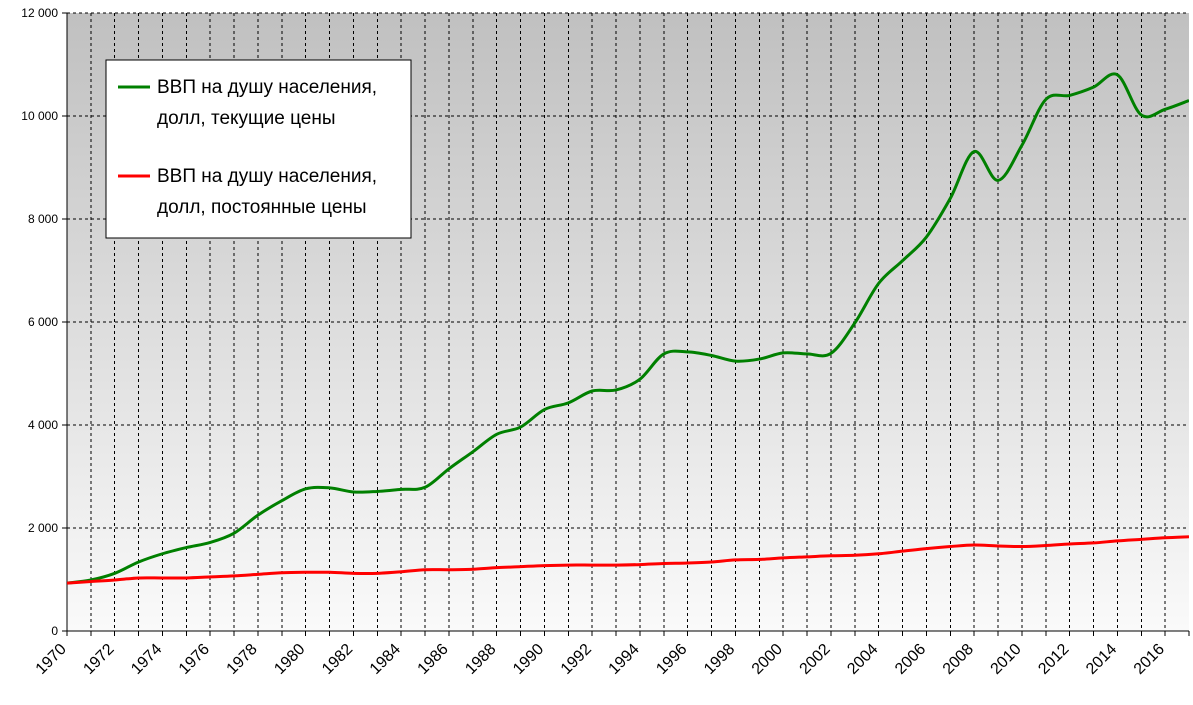  Describe the element at coordinates (43, 425) in the screenshot. I see `y-tick-label: 4 000` at that location.